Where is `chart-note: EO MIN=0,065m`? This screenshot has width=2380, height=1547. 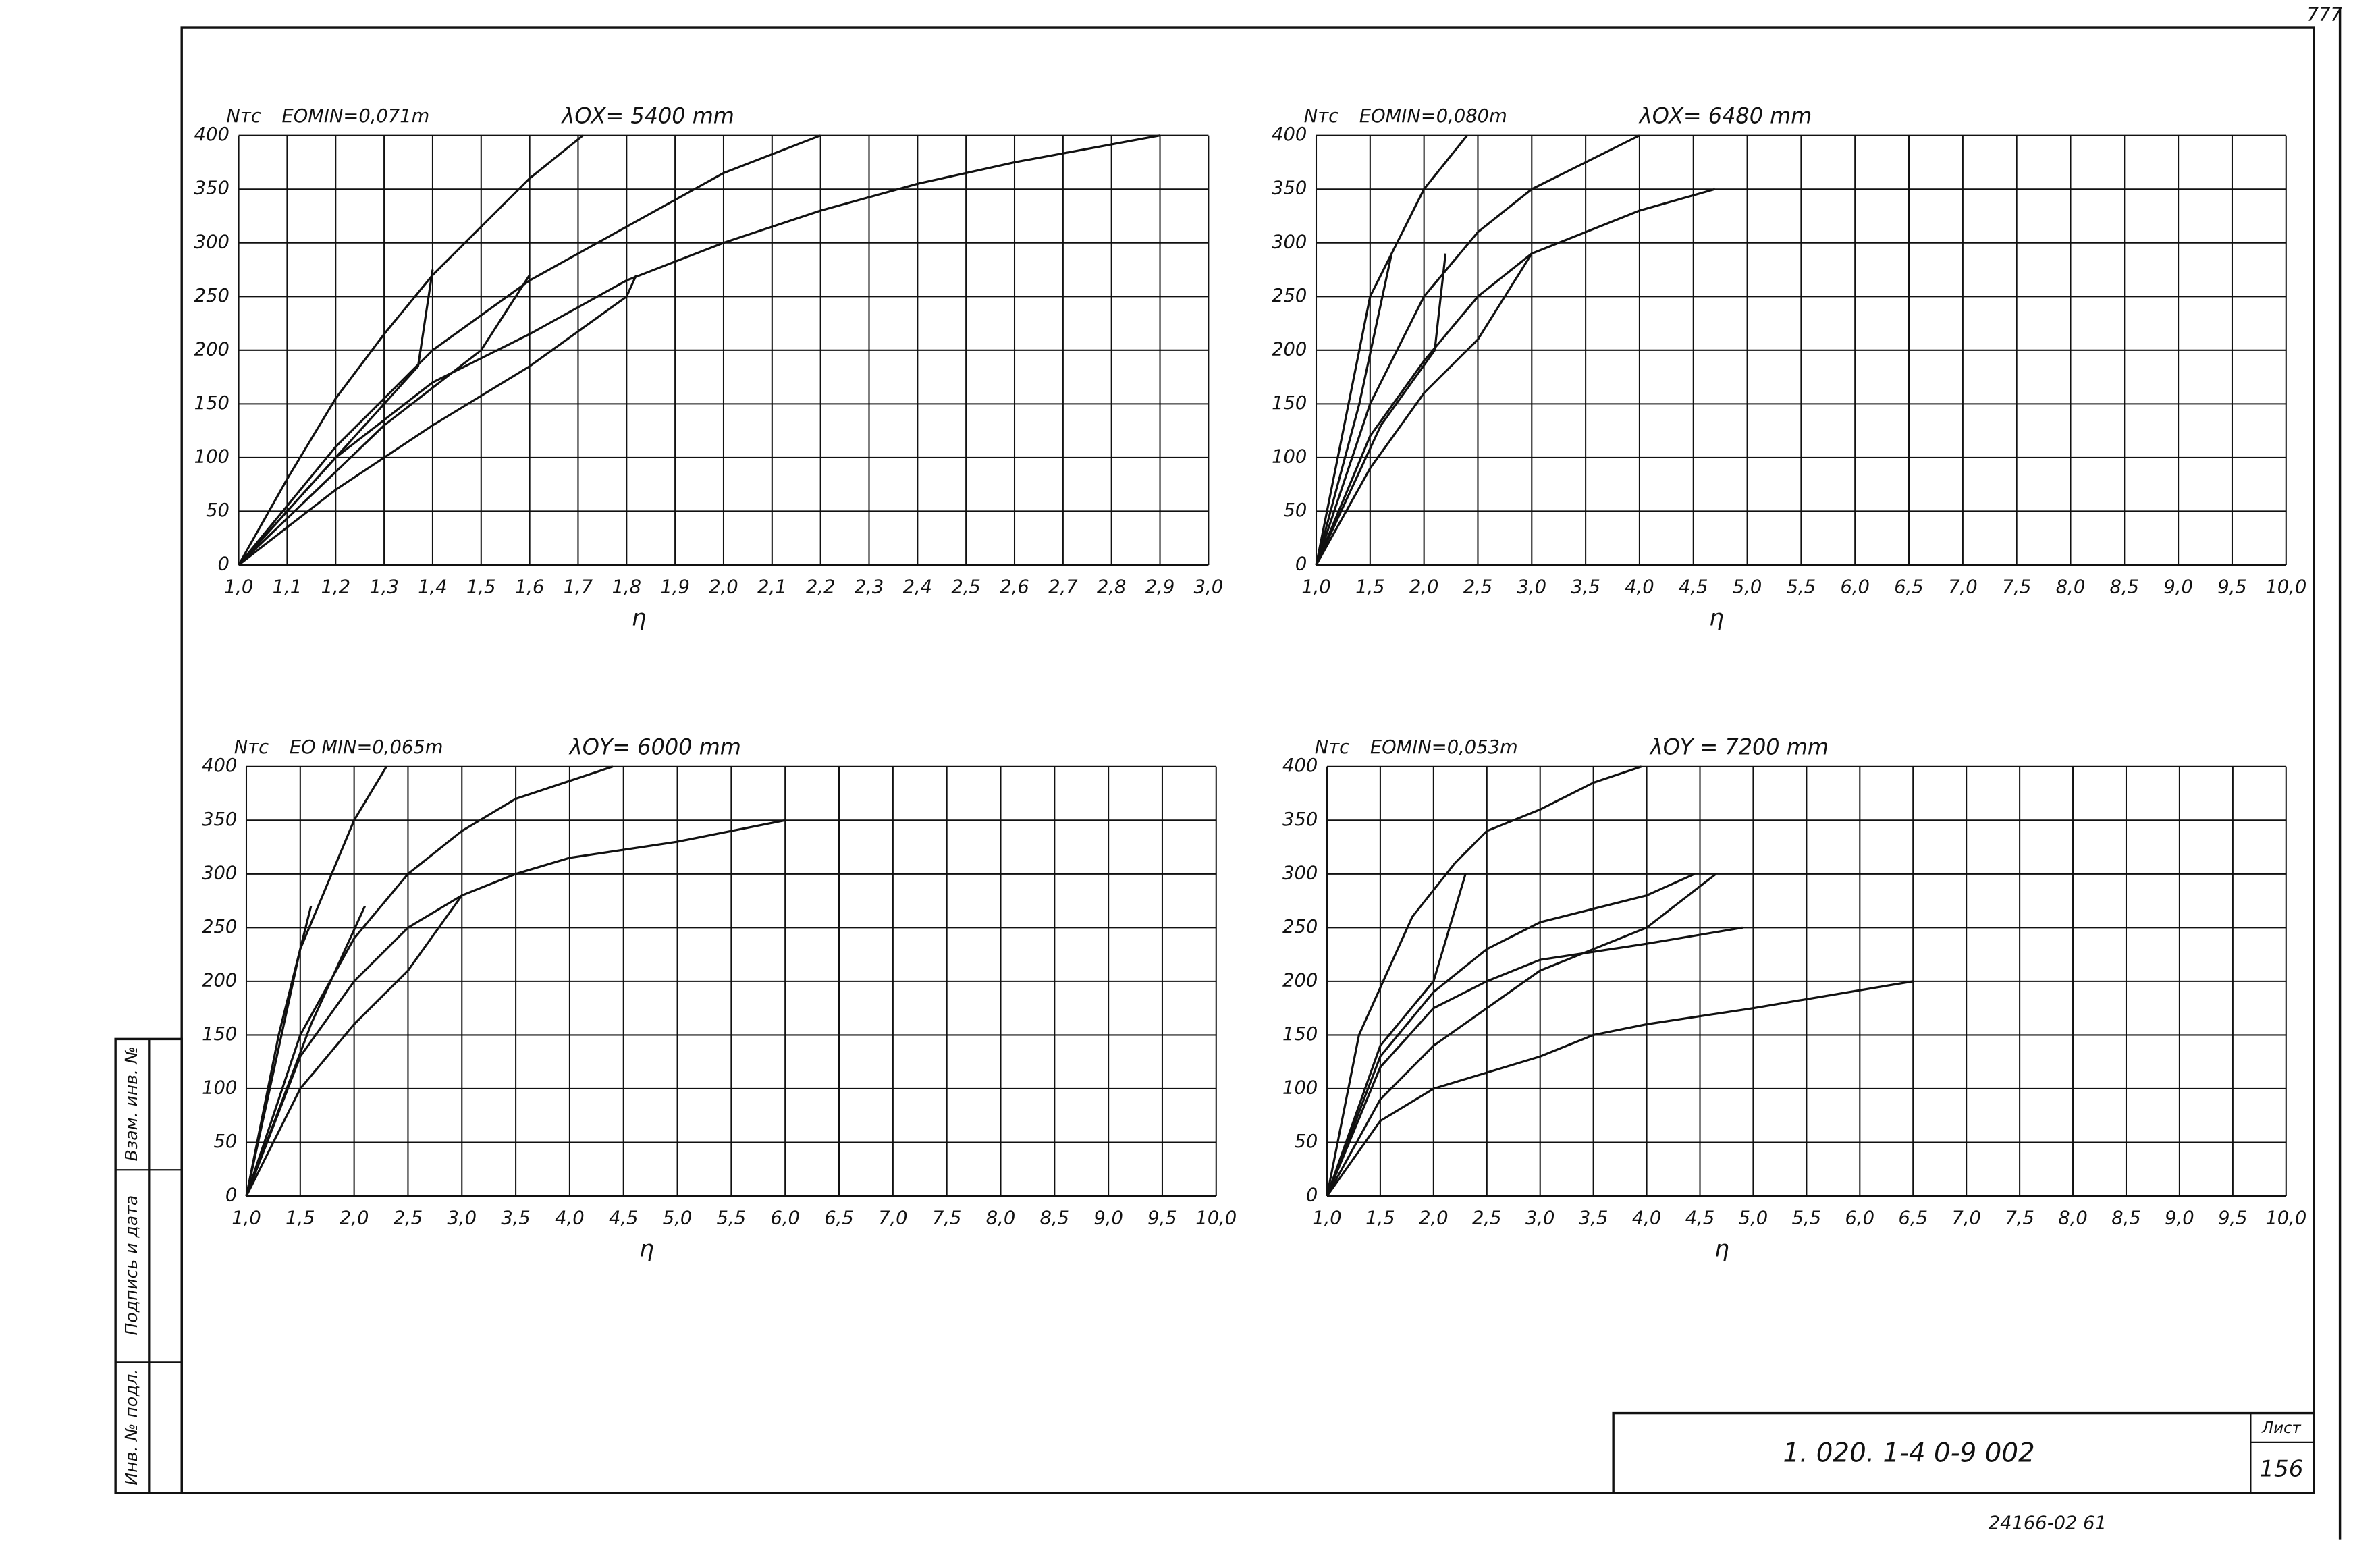
chart-note: EO MIN=0,065m is located at coordinates (367, 748).